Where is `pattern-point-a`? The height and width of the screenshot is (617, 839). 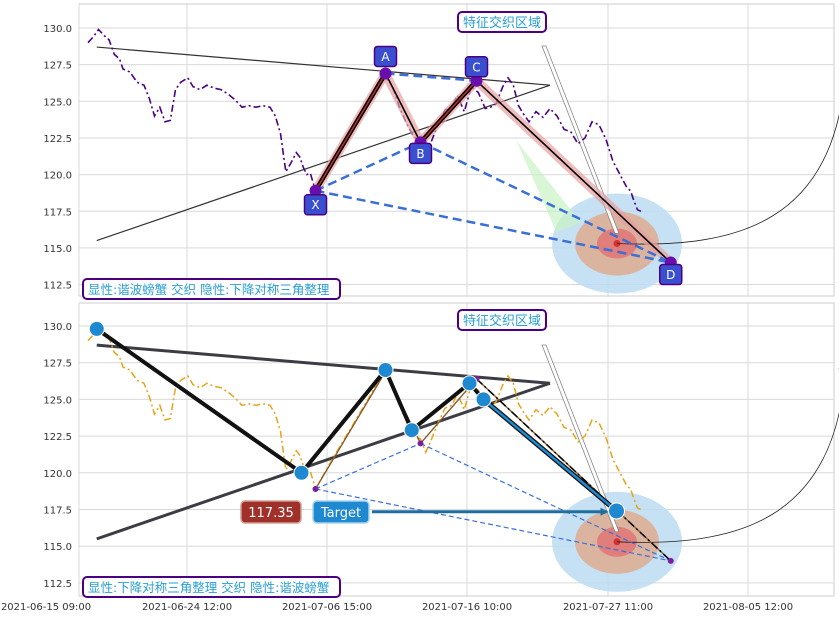 pattern-point-a is located at coordinates (385, 73).